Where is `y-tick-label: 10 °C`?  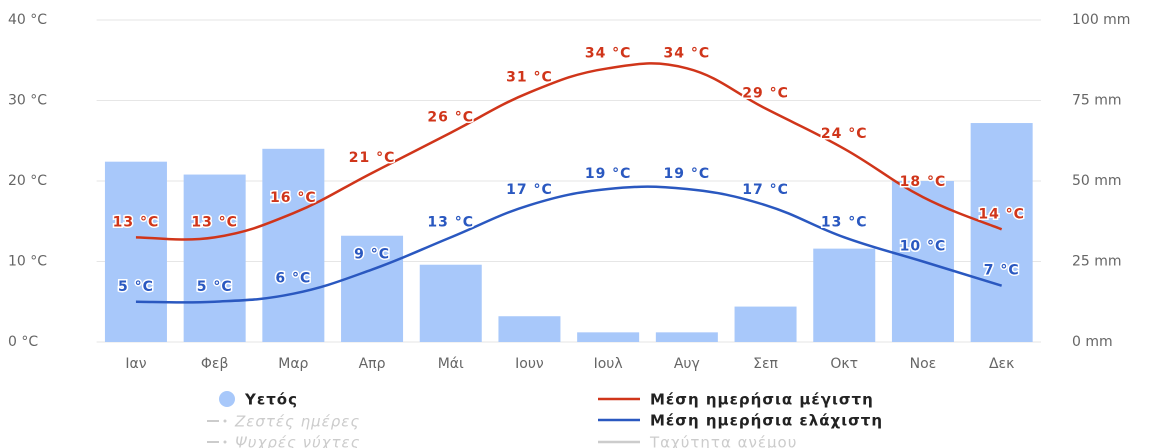 y-tick-label: 10 °C is located at coordinates (27, 262).